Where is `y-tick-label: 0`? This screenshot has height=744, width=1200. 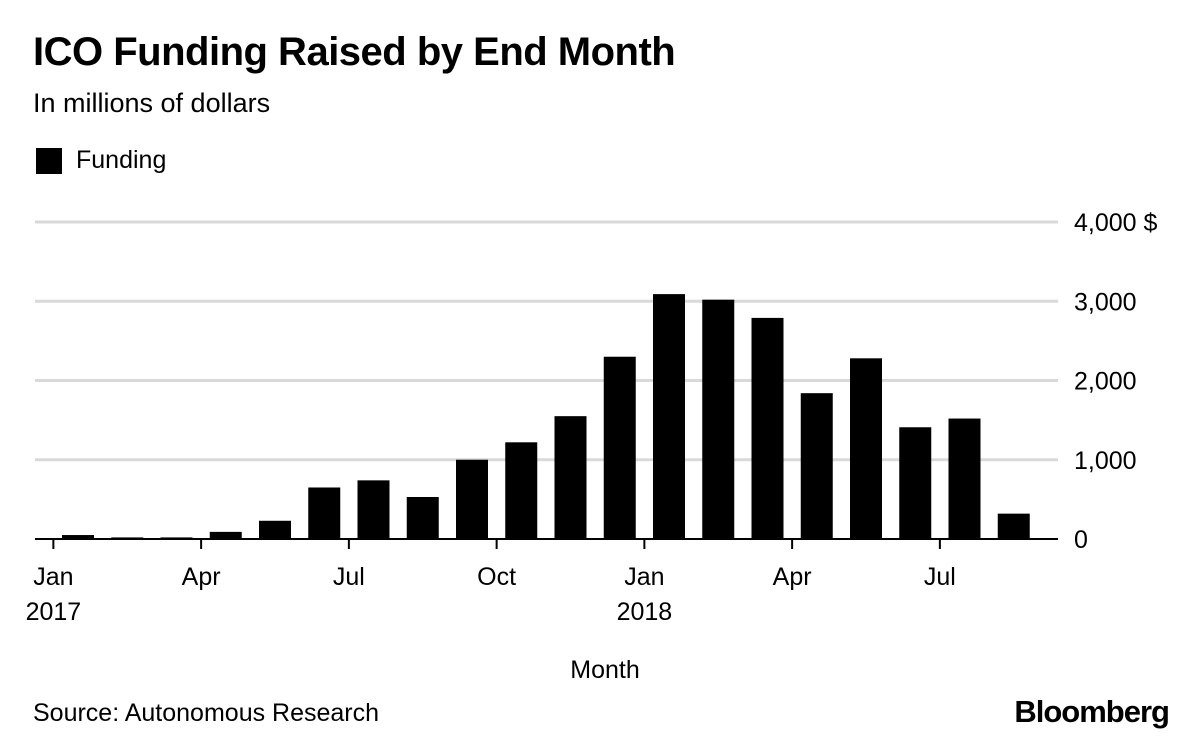
y-tick-label: 0 is located at coordinates (1081, 540).